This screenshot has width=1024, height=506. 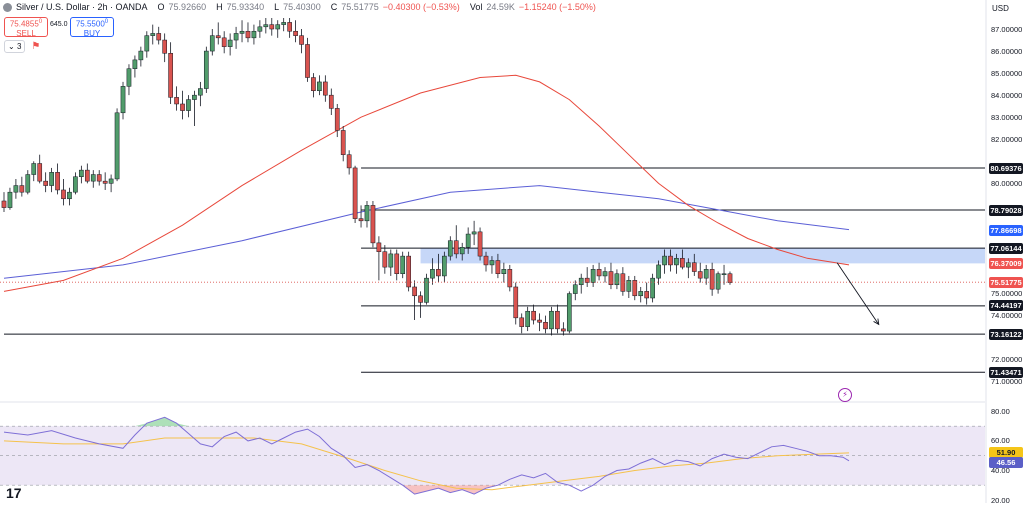 I want to click on price-tick-label: 74.00000, so click(x=1007, y=316).